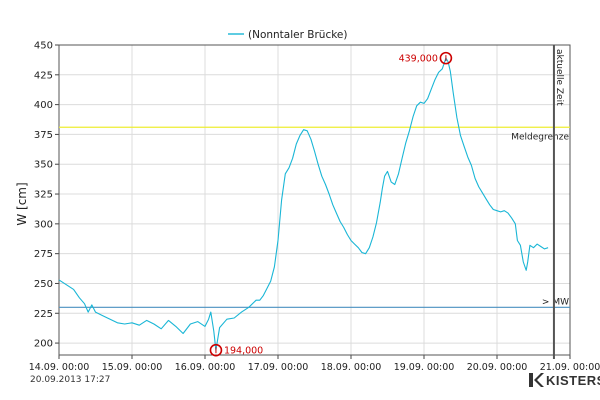  Describe the element at coordinates (43, 344) in the screenshot. I see `y-tick-label: 200` at that location.